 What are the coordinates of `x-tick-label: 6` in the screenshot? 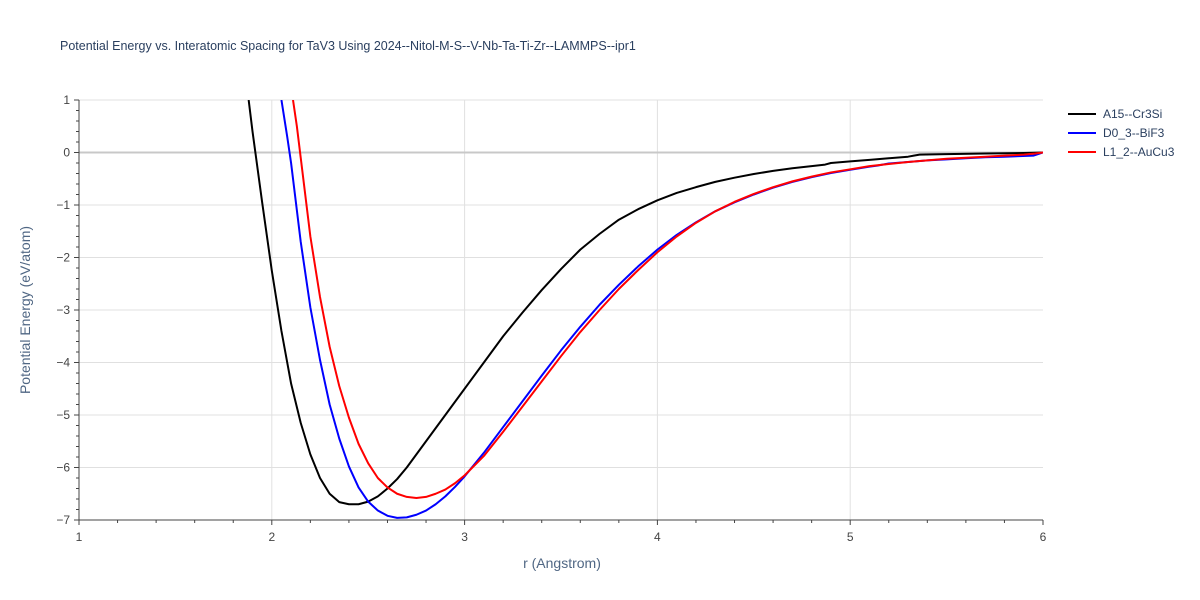 It's located at (1043, 537).